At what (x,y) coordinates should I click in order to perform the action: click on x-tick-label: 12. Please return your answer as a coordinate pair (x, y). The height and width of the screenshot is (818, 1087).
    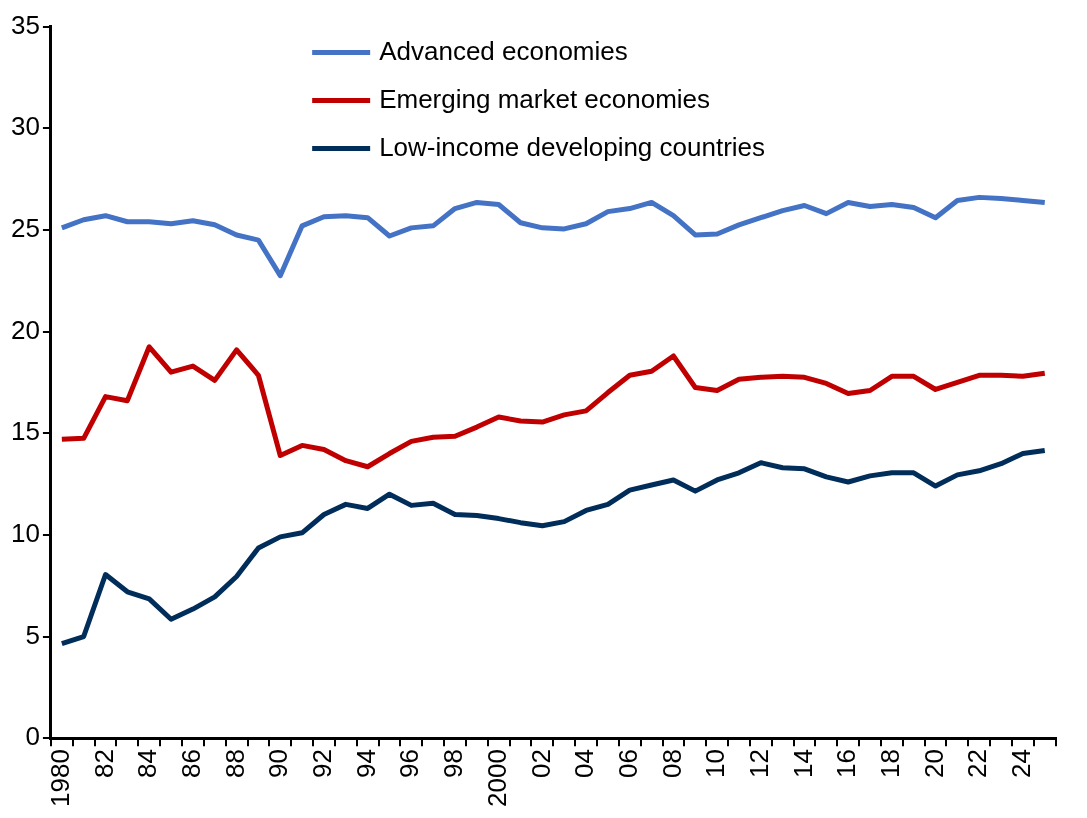
    Looking at the image, I should click on (758, 764).